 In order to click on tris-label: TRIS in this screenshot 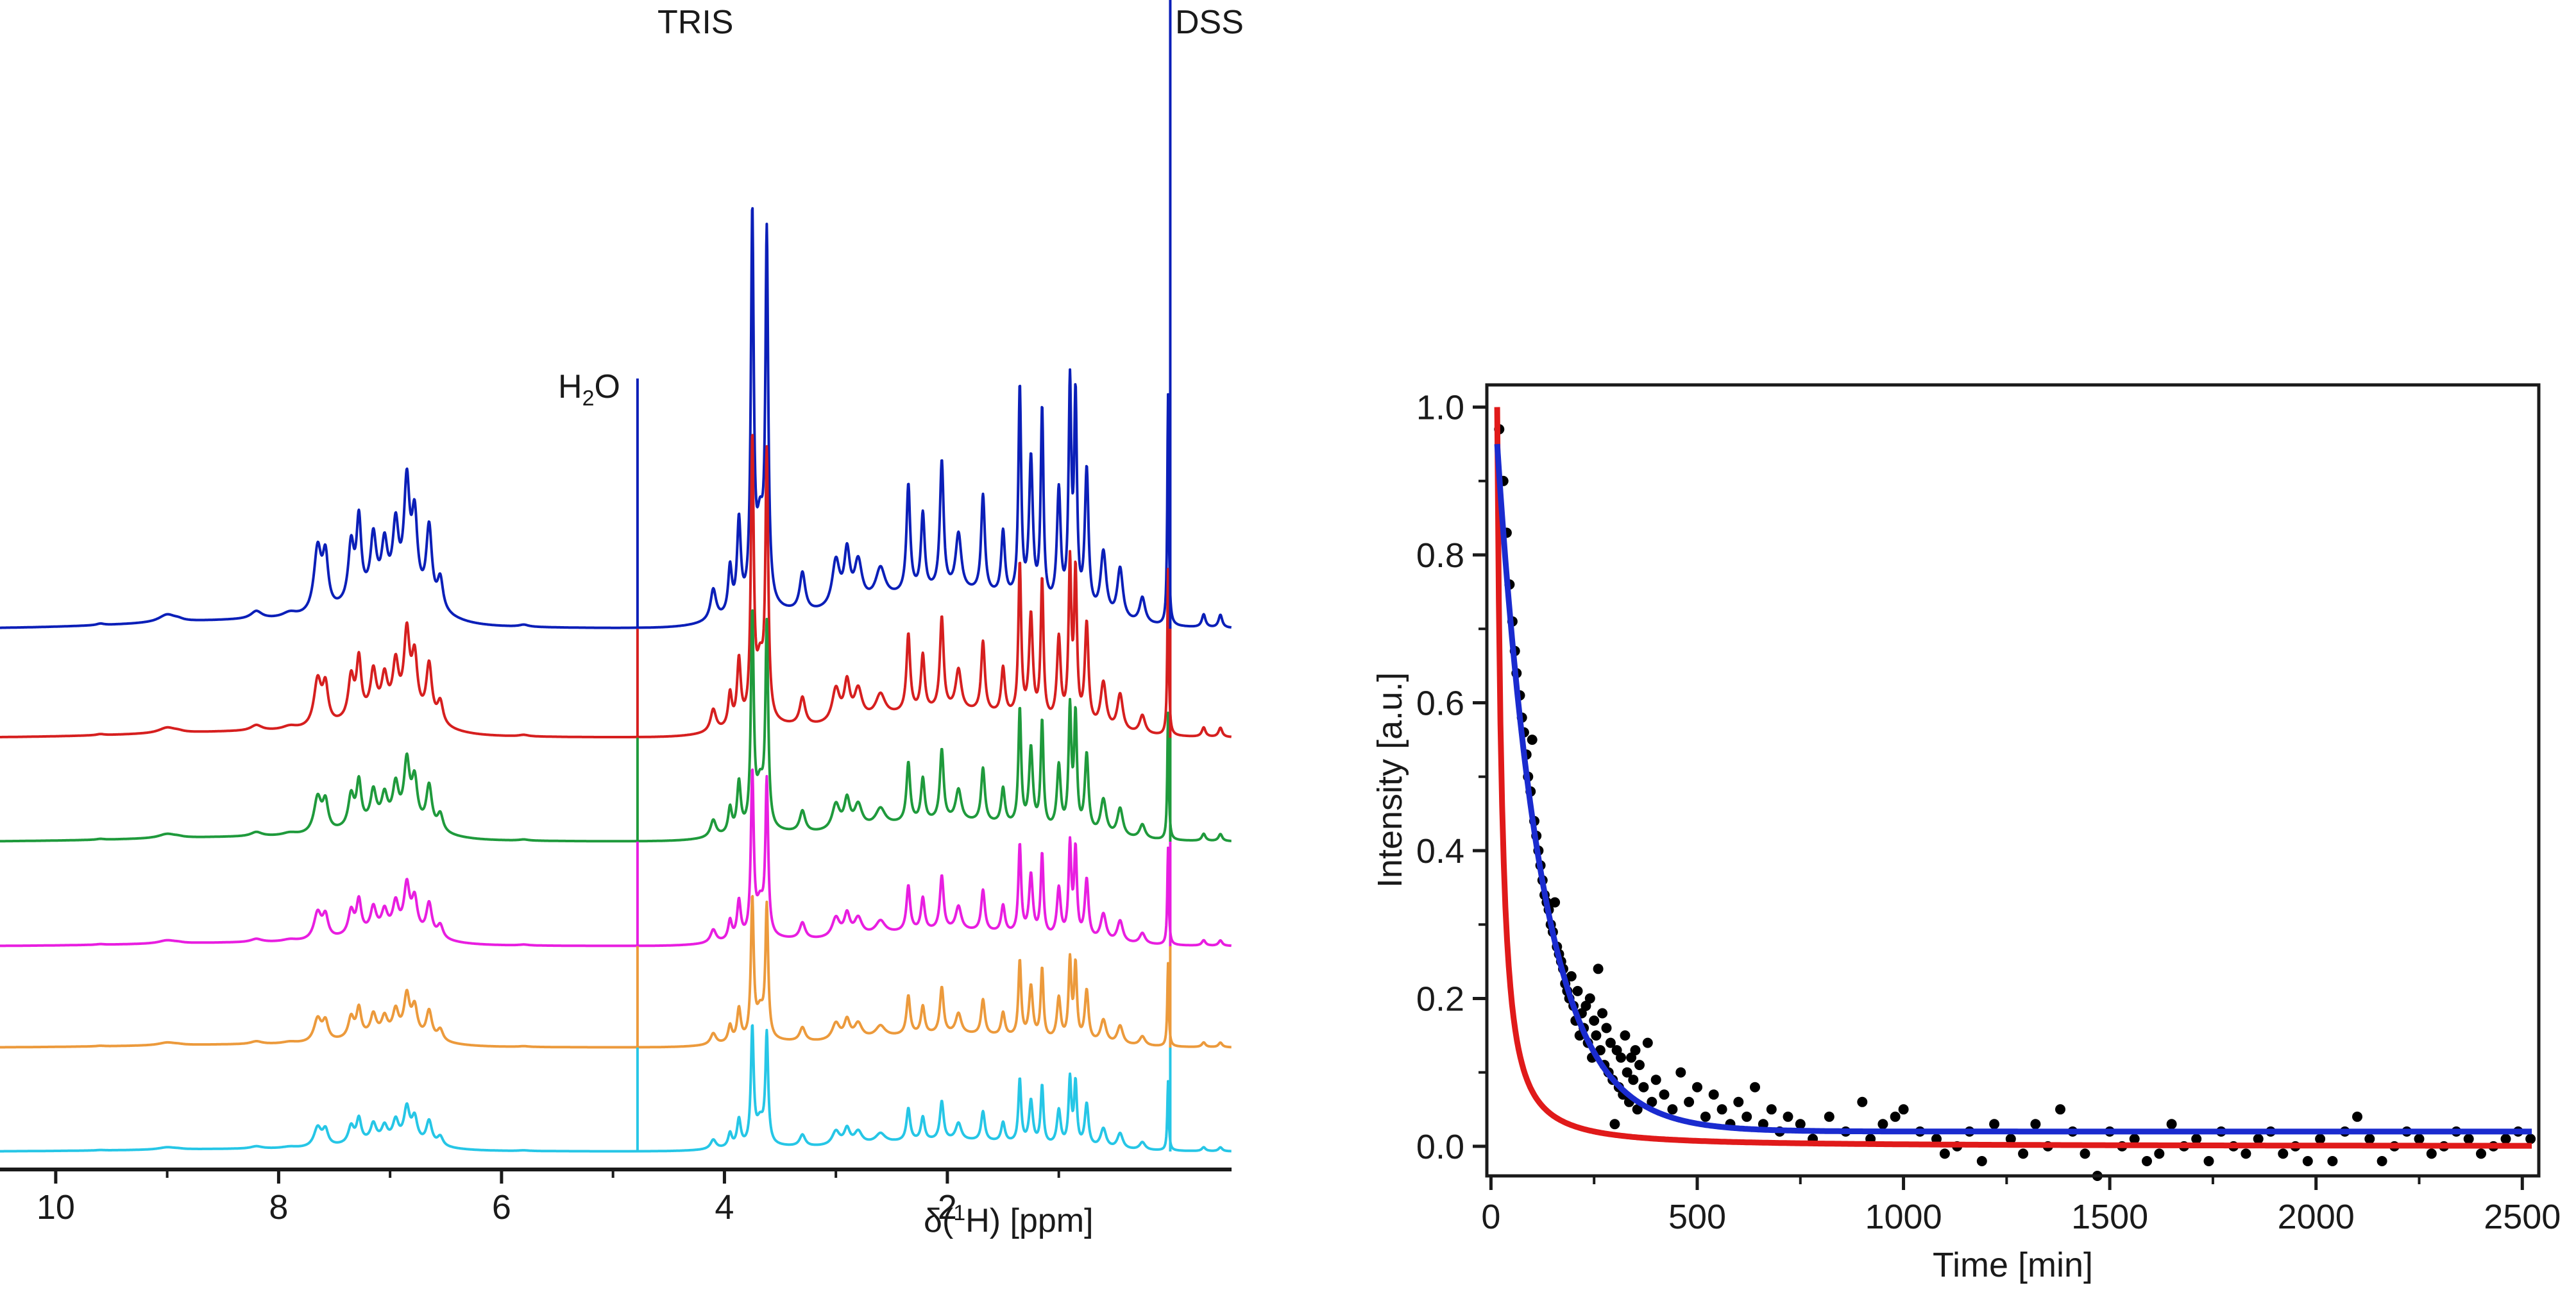, I will do `click(695, 22)`.